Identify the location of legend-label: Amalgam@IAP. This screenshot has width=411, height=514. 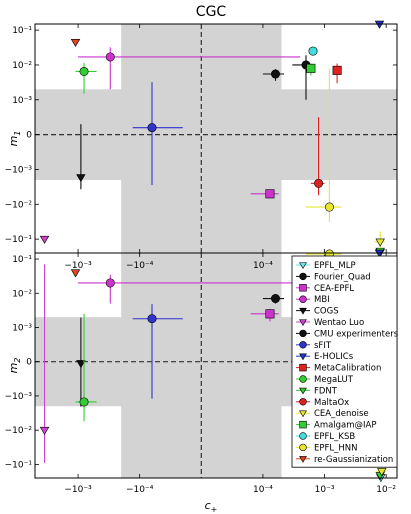
(345, 426).